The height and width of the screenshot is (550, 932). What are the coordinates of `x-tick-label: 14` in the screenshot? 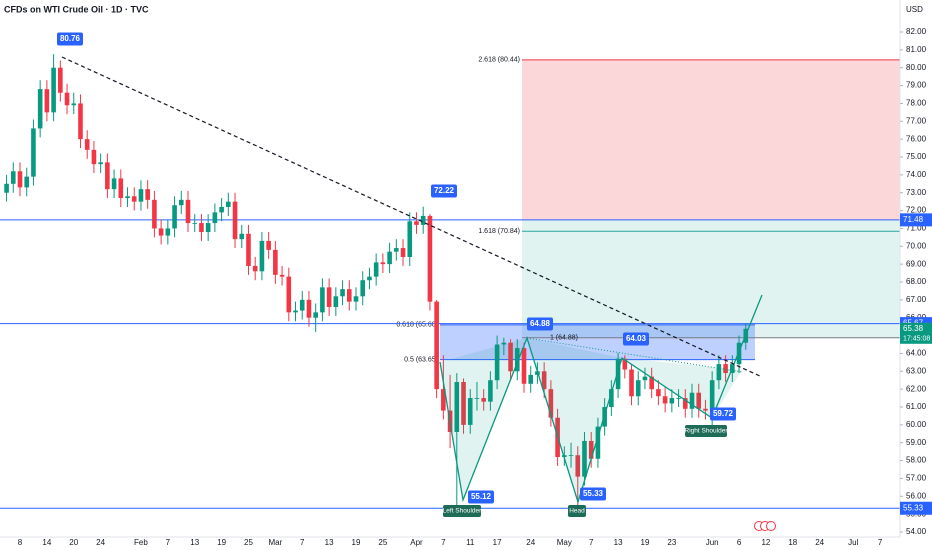 It's located at (46, 542).